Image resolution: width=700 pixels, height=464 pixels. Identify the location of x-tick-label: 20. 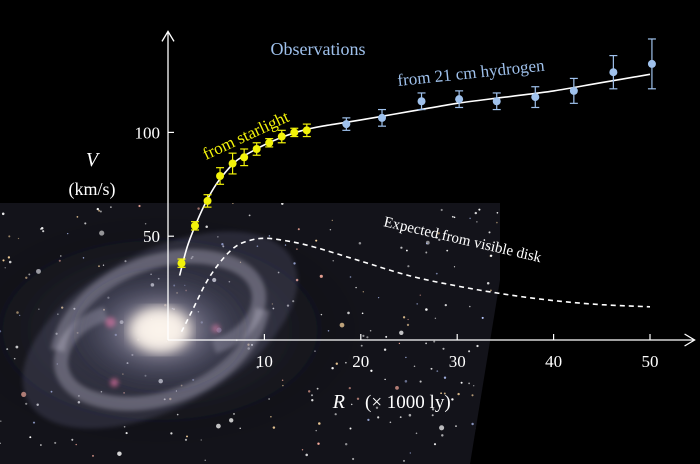
(360, 361).